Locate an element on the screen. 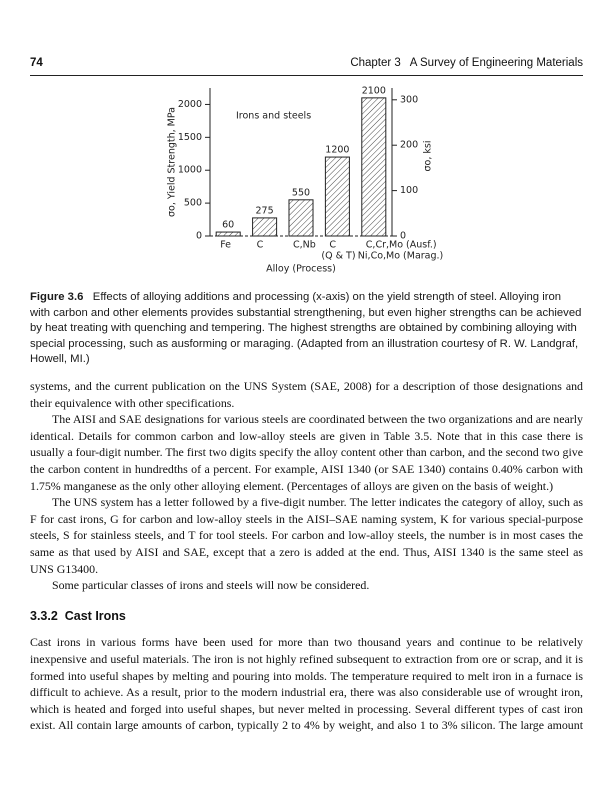 This screenshot has width=613, height=800. value-label: 2100 is located at coordinates (374, 90).